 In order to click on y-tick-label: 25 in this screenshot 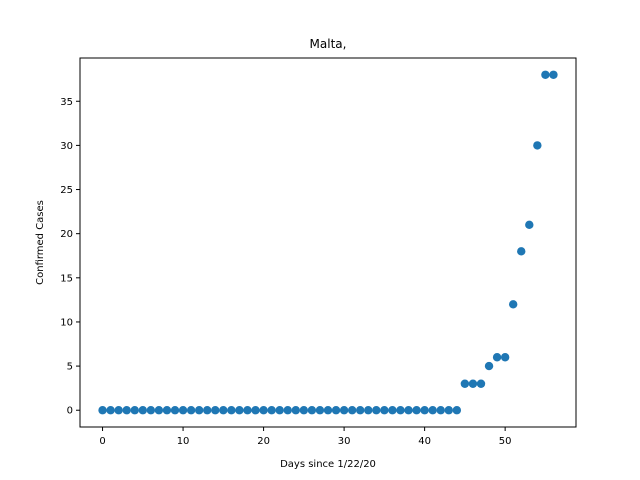, I will do `click(66, 190)`.